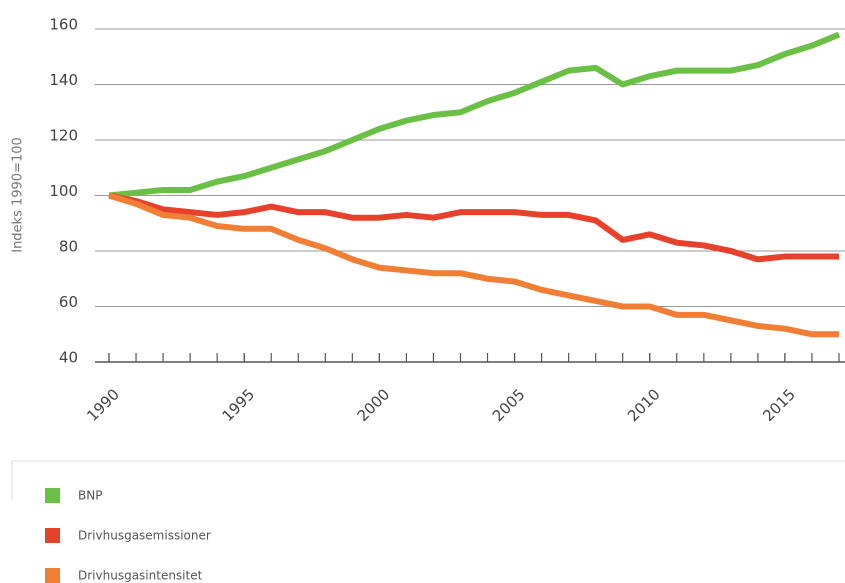 Image resolution: width=845 pixels, height=583 pixels. Describe the element at coordinates (90, 496) in the screenshot. I see `legend-label: BNP` at that location.